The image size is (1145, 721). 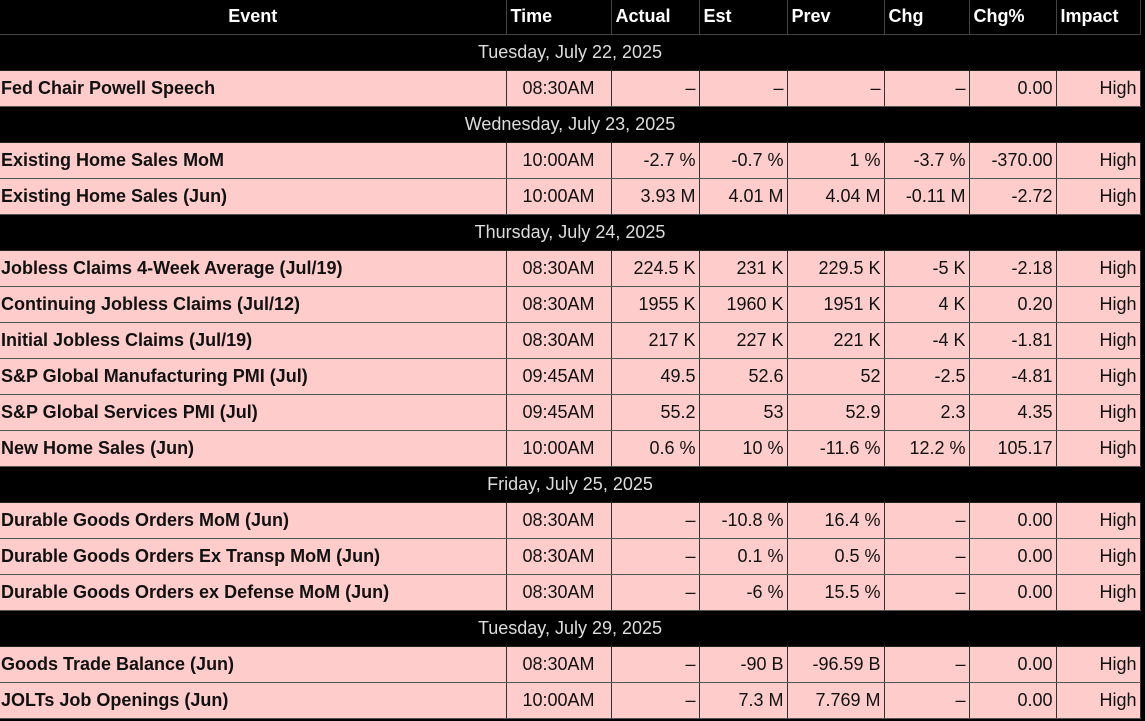 What do you see at coordinates (1013, 376) in the screenshot?
I see `cell-chgpct: -4.81` at bounding box center [1013, 376].